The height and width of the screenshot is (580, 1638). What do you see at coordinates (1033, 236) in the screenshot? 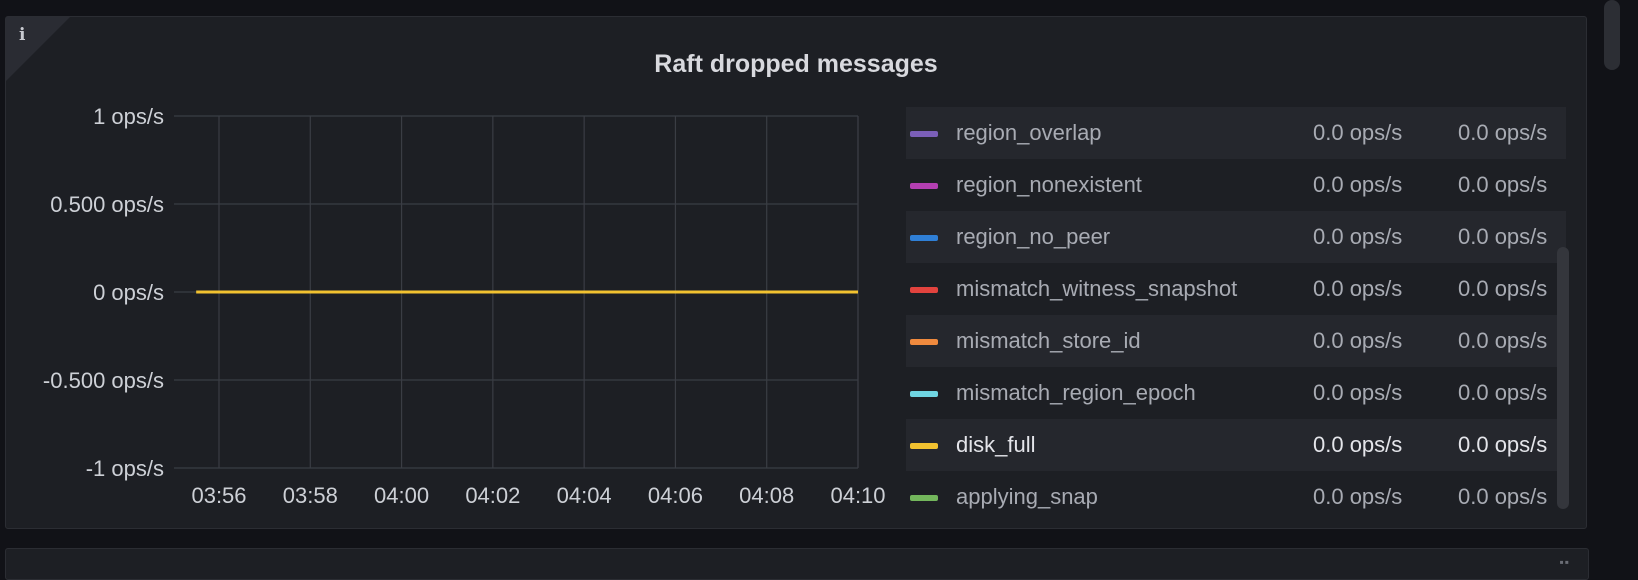
I see `legend-series-name: region_no_peer` at bounding box center [1033, 236].